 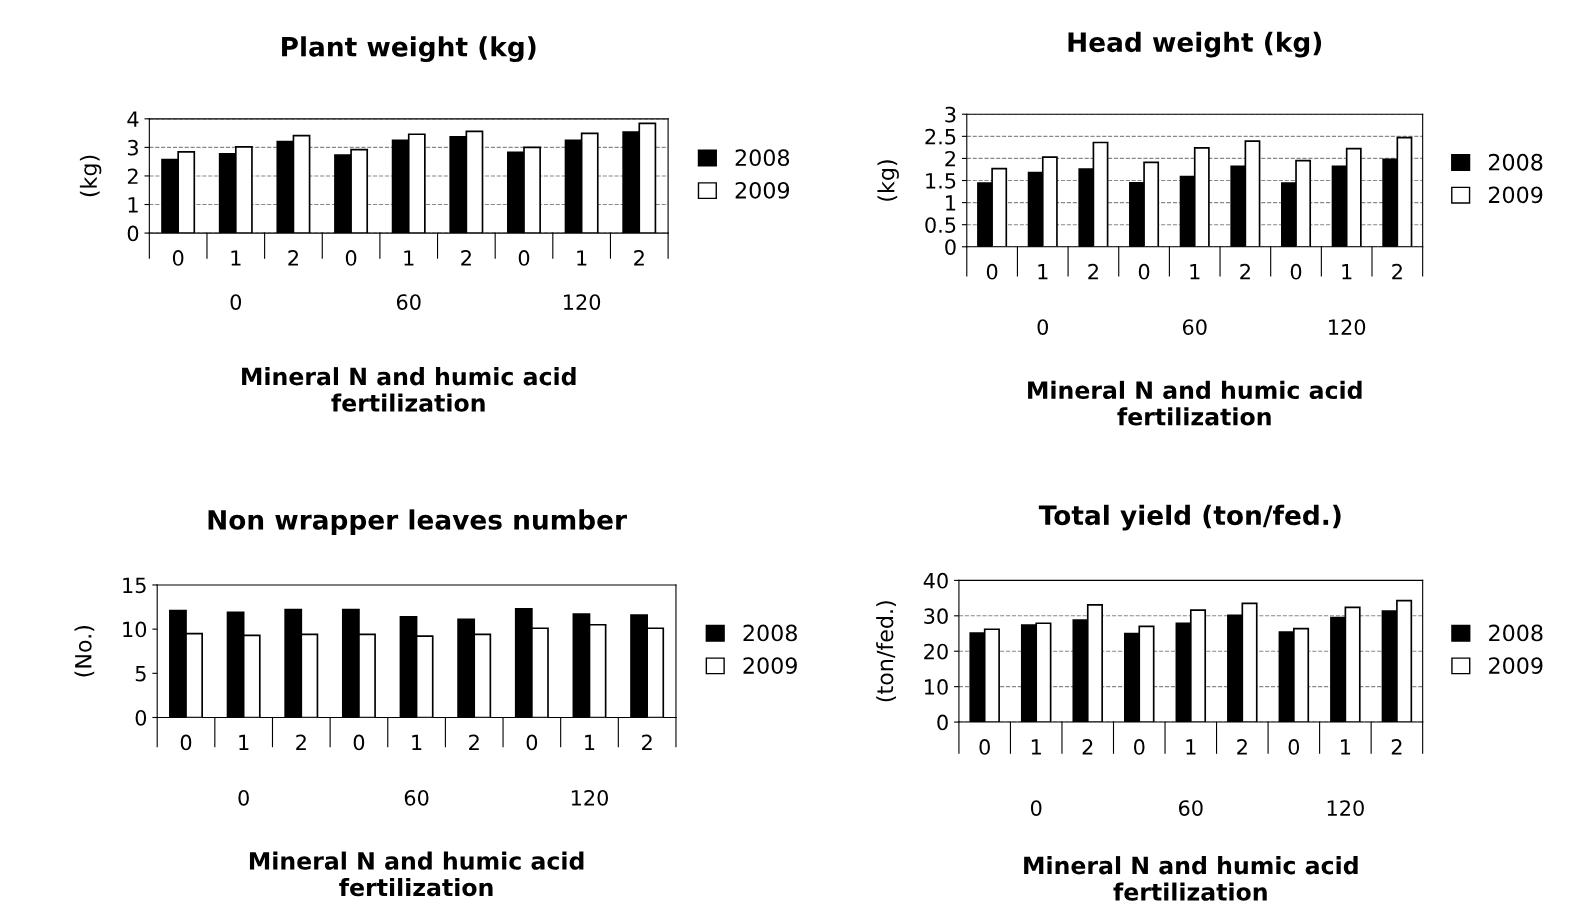 What do you see at coordinates (940, 136) in the screenshot?
I see `y-tick-label: 2.5` at bounding box center [940, 136].